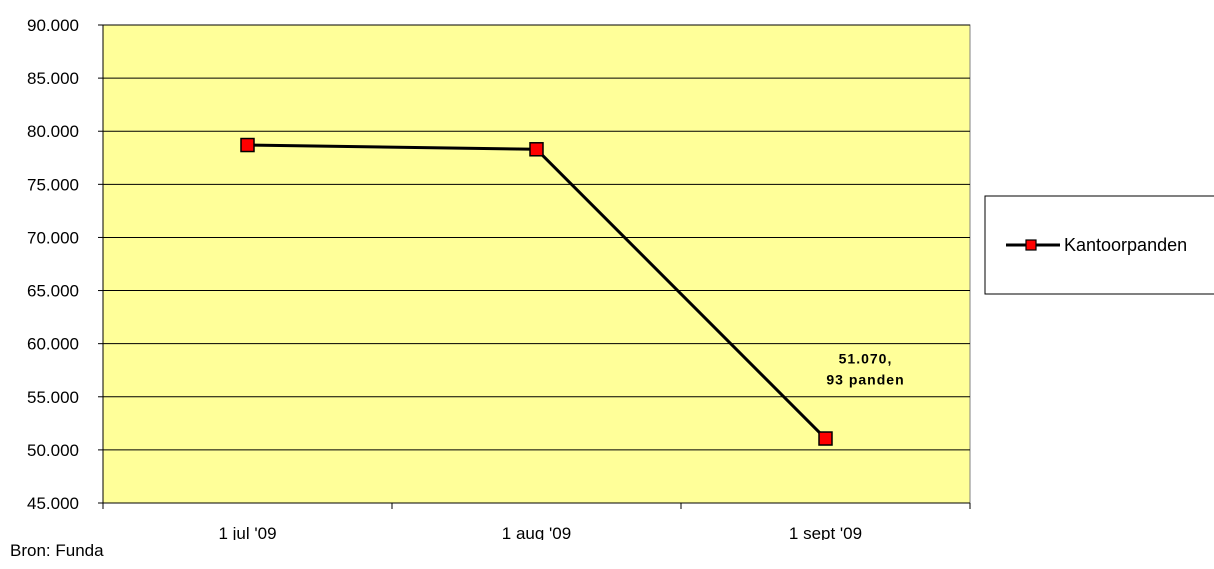  I want to click on x-tick-label: 1 aug '09, so click(536, 532).